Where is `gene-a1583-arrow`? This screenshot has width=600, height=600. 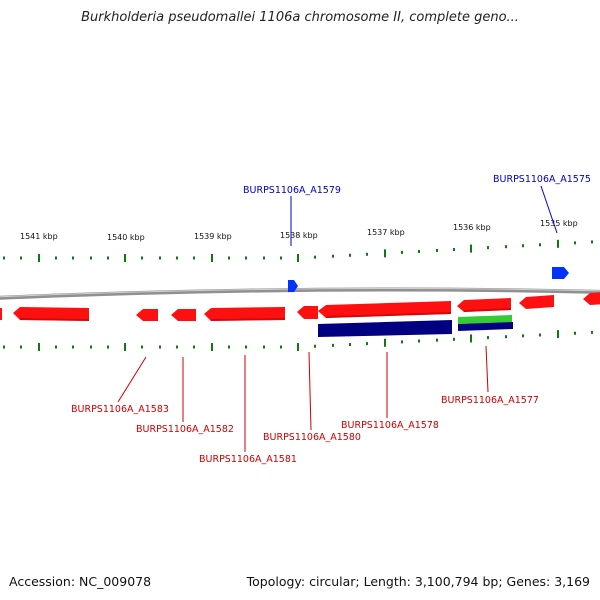 gene-a1583-arrow is located at coordinates (51, 314).